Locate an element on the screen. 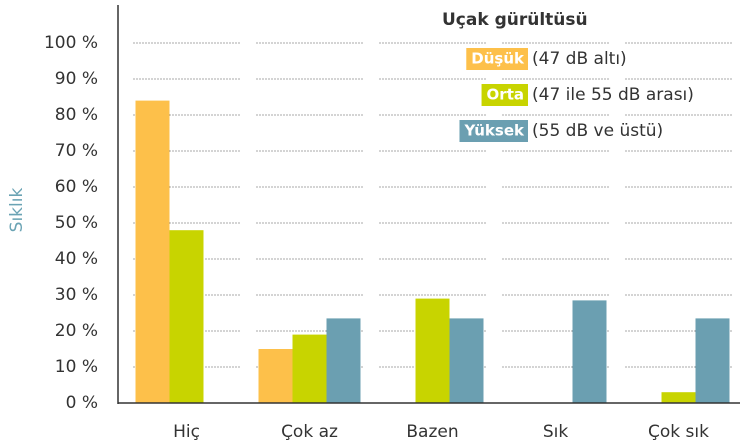 Image resolution: width=743 pixels, height=446 pixels. y-tick-label: 50 % is located at coordinates (76, 223).